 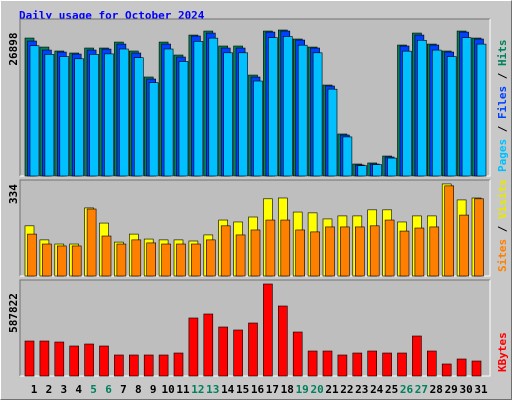 What do you see at coordinates (49, 389) in the screenshot?
I see `x-tick-label: 2` at bounding box center [49, 389].